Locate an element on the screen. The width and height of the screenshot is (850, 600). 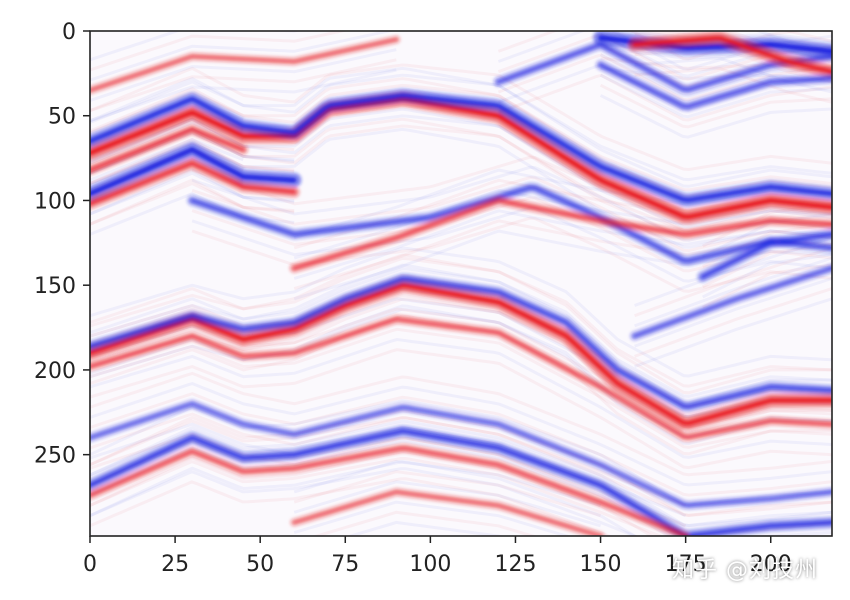
watermark-text: 知乎 @刘技州 is located at coordinates (745, 570).